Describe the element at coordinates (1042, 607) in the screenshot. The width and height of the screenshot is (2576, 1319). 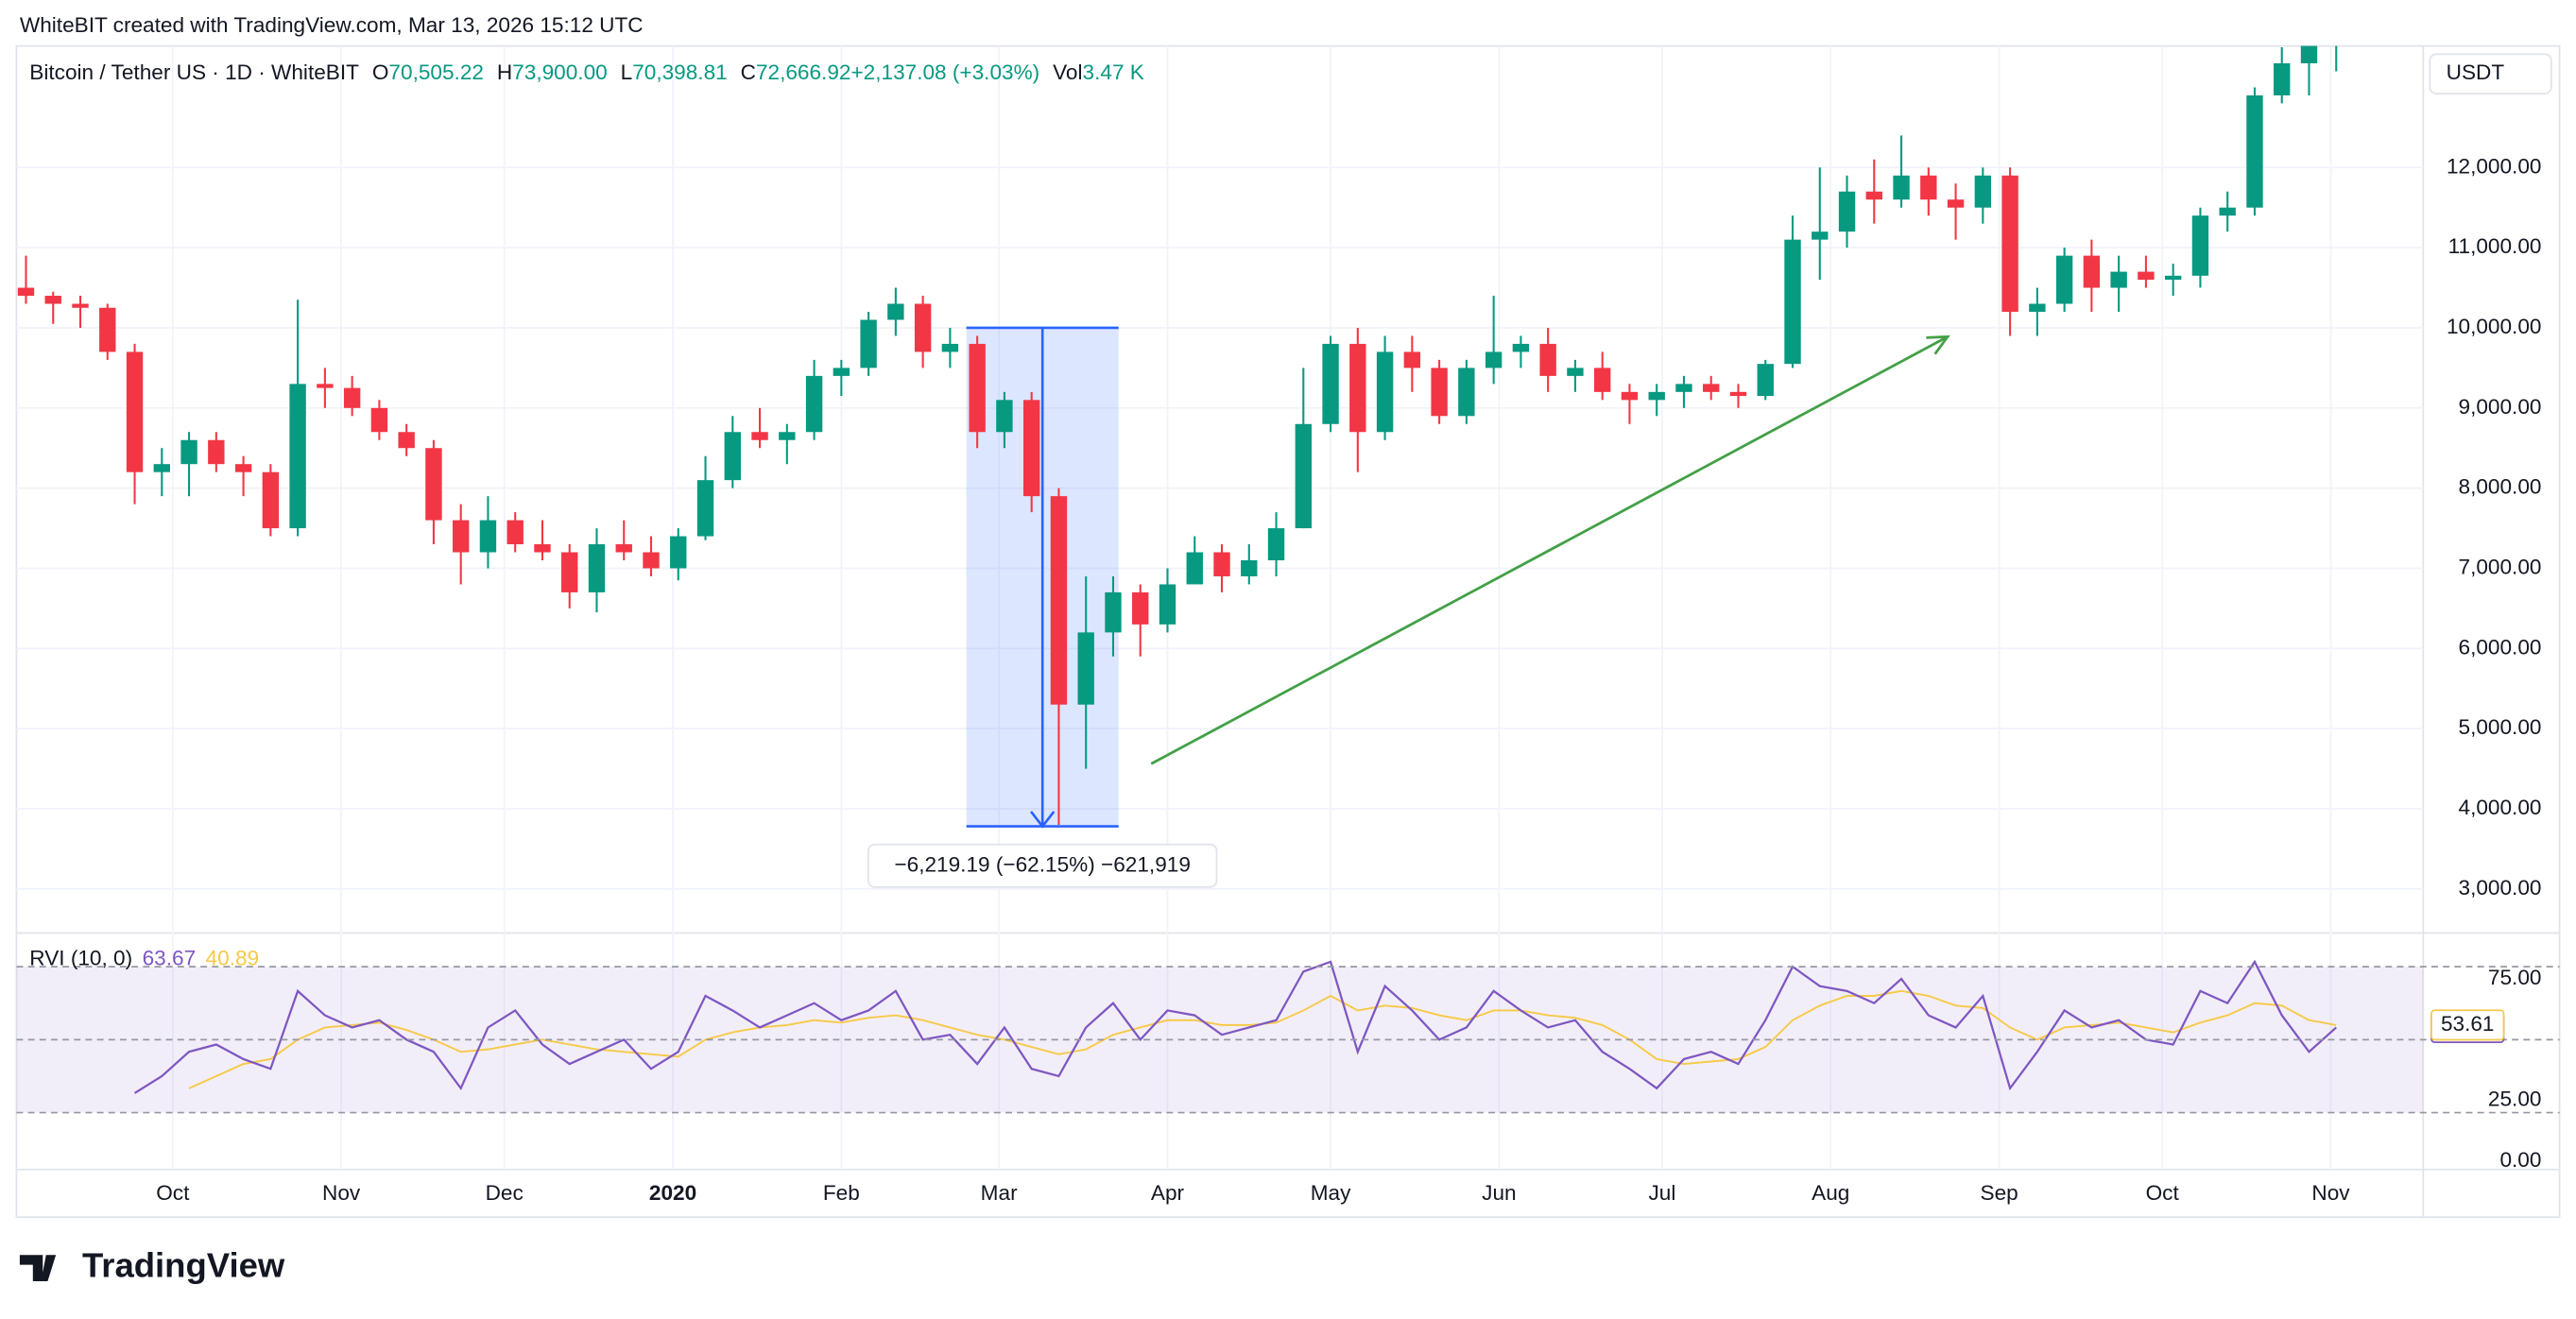
I see `measure-tool: −6,219.19 (−62.15%) −621,919` at that location.